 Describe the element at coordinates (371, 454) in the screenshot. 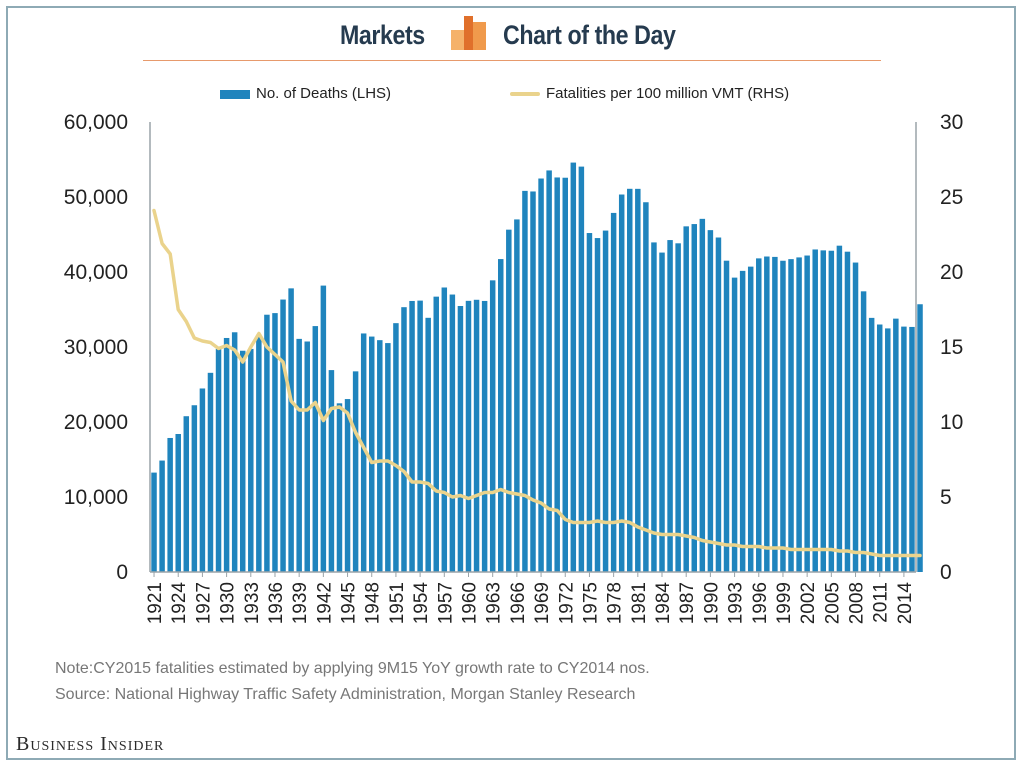

I see `bar-deaths-1948` at that location.